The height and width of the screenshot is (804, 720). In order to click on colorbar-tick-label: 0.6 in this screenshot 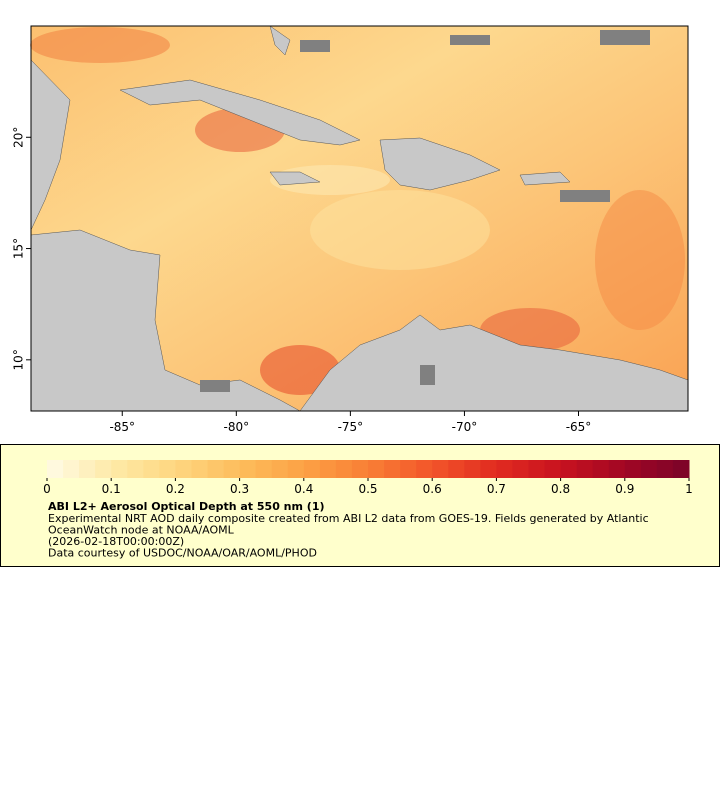, I will do `click(432, 489)`.